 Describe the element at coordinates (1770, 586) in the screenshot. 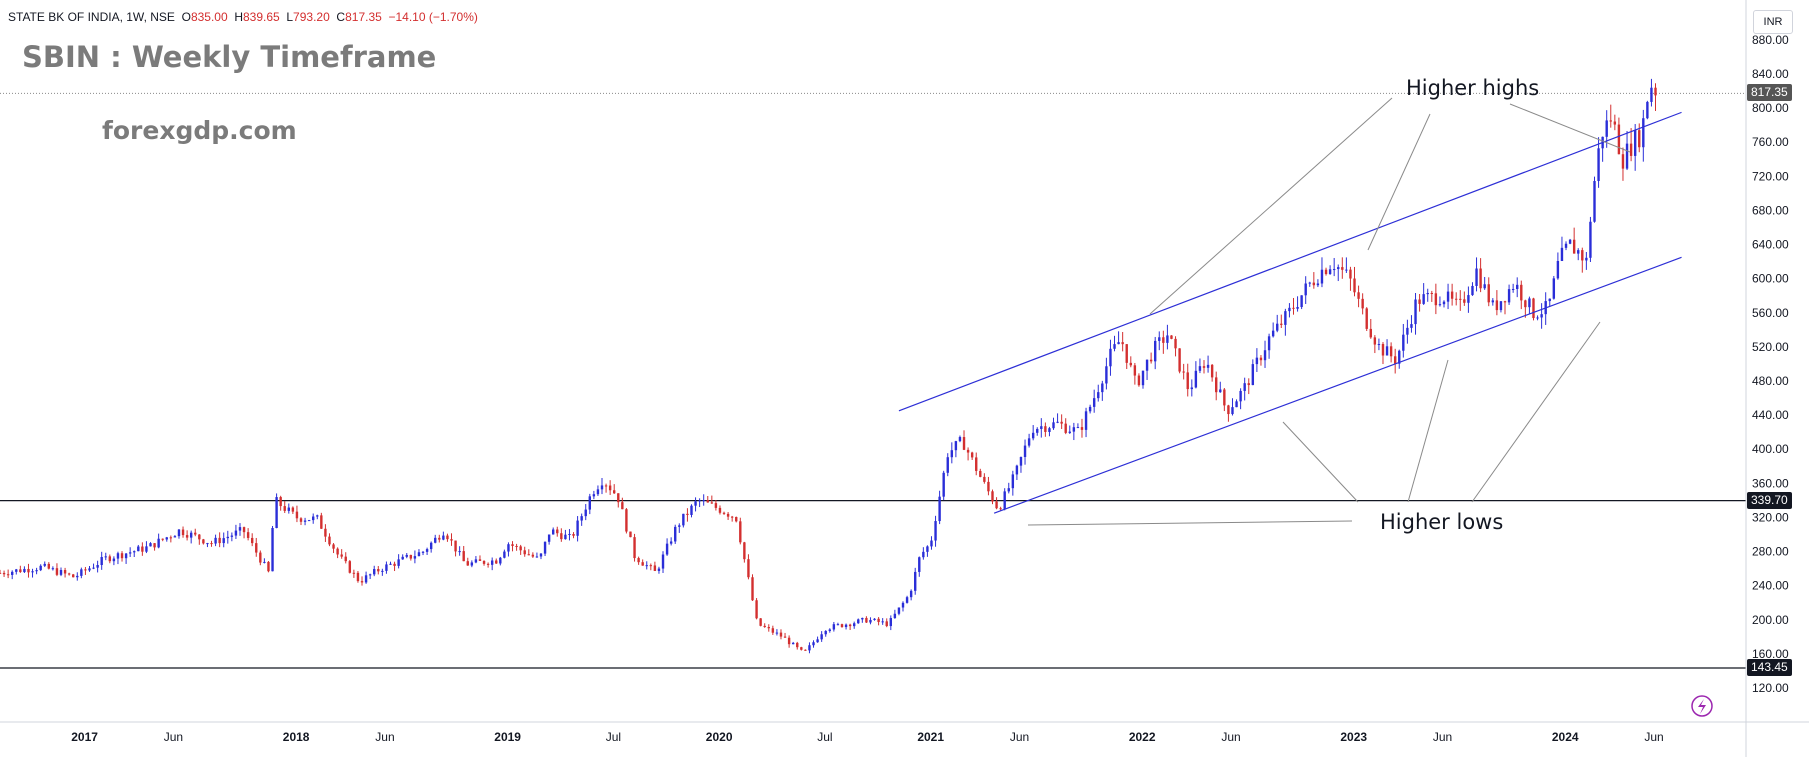

I see `y-tick-label: 240.00` at that location.